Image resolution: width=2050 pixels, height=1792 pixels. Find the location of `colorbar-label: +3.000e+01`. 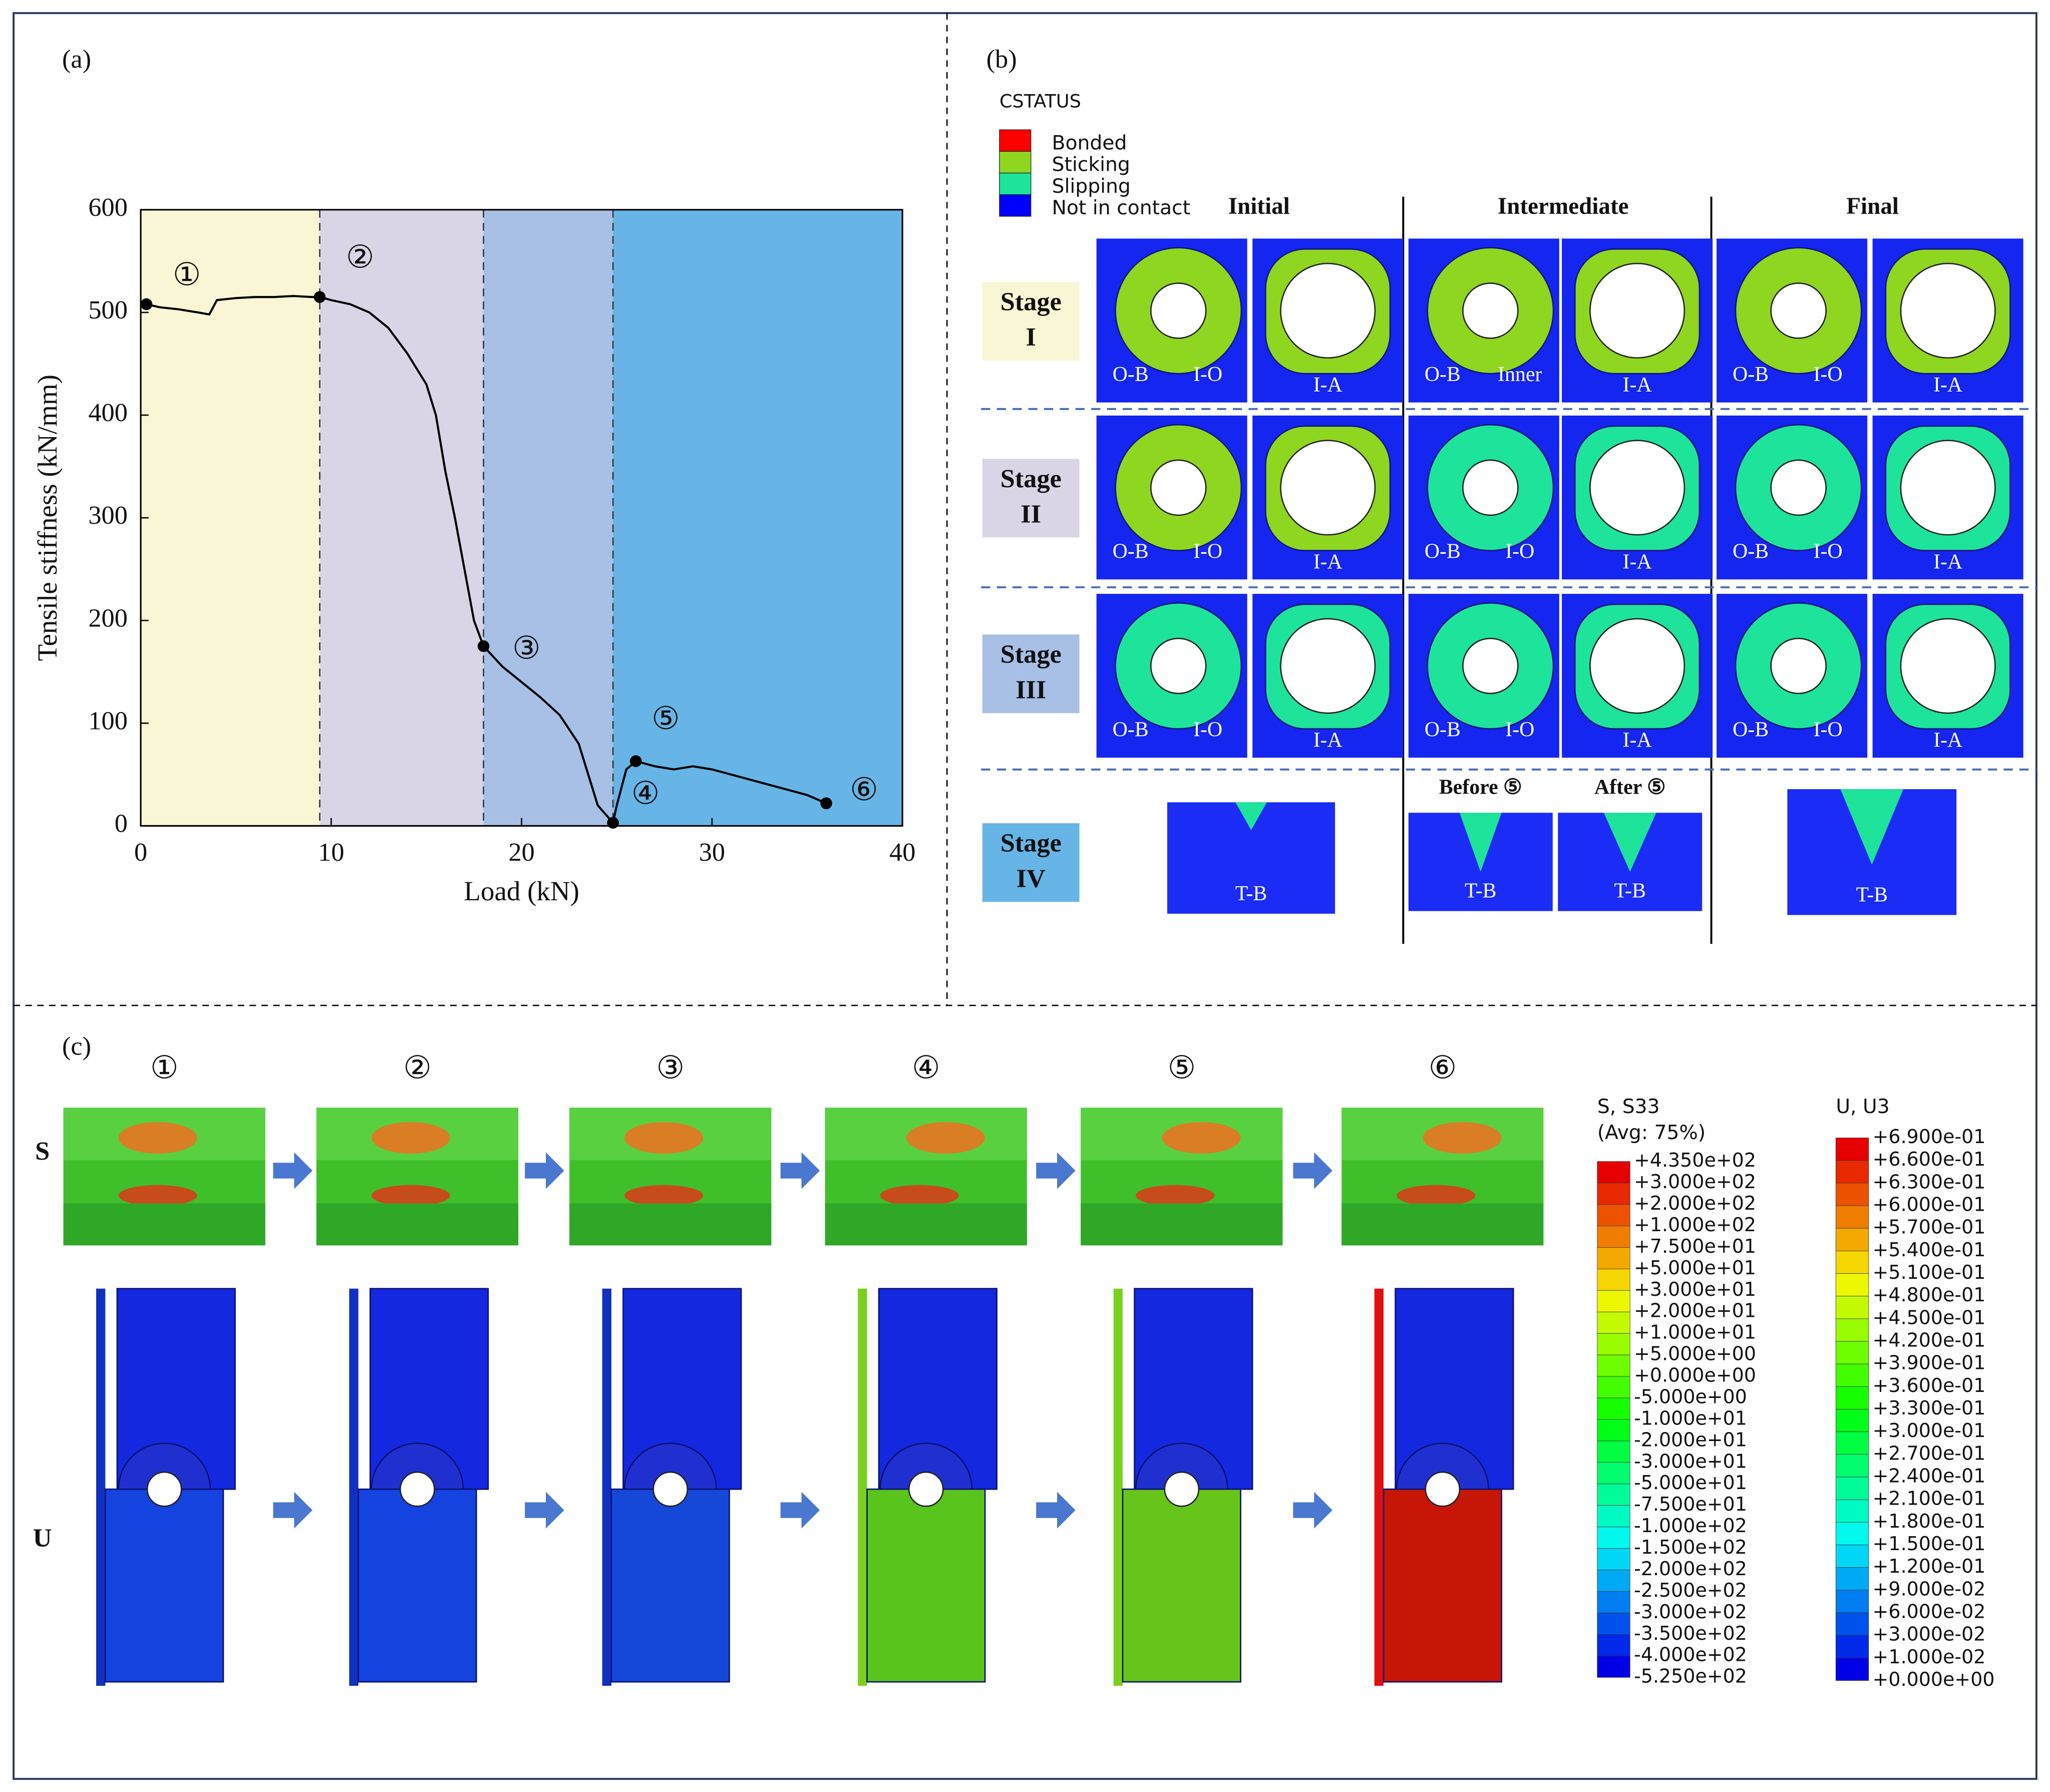

colorbar-label: +3.000e+01 is located at coordinates (1695, 1289).